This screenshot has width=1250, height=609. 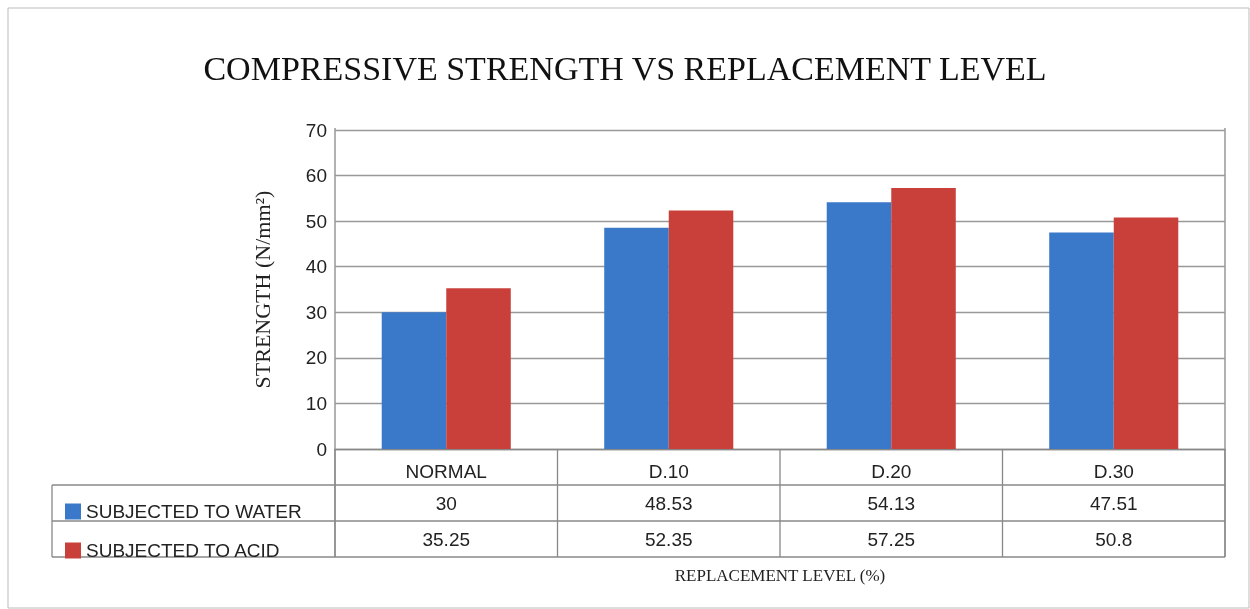 What do you see at coordinates (316, 358) in the screenshot?
I see `y-tick-label: 20` at bounding box center [316, 358].